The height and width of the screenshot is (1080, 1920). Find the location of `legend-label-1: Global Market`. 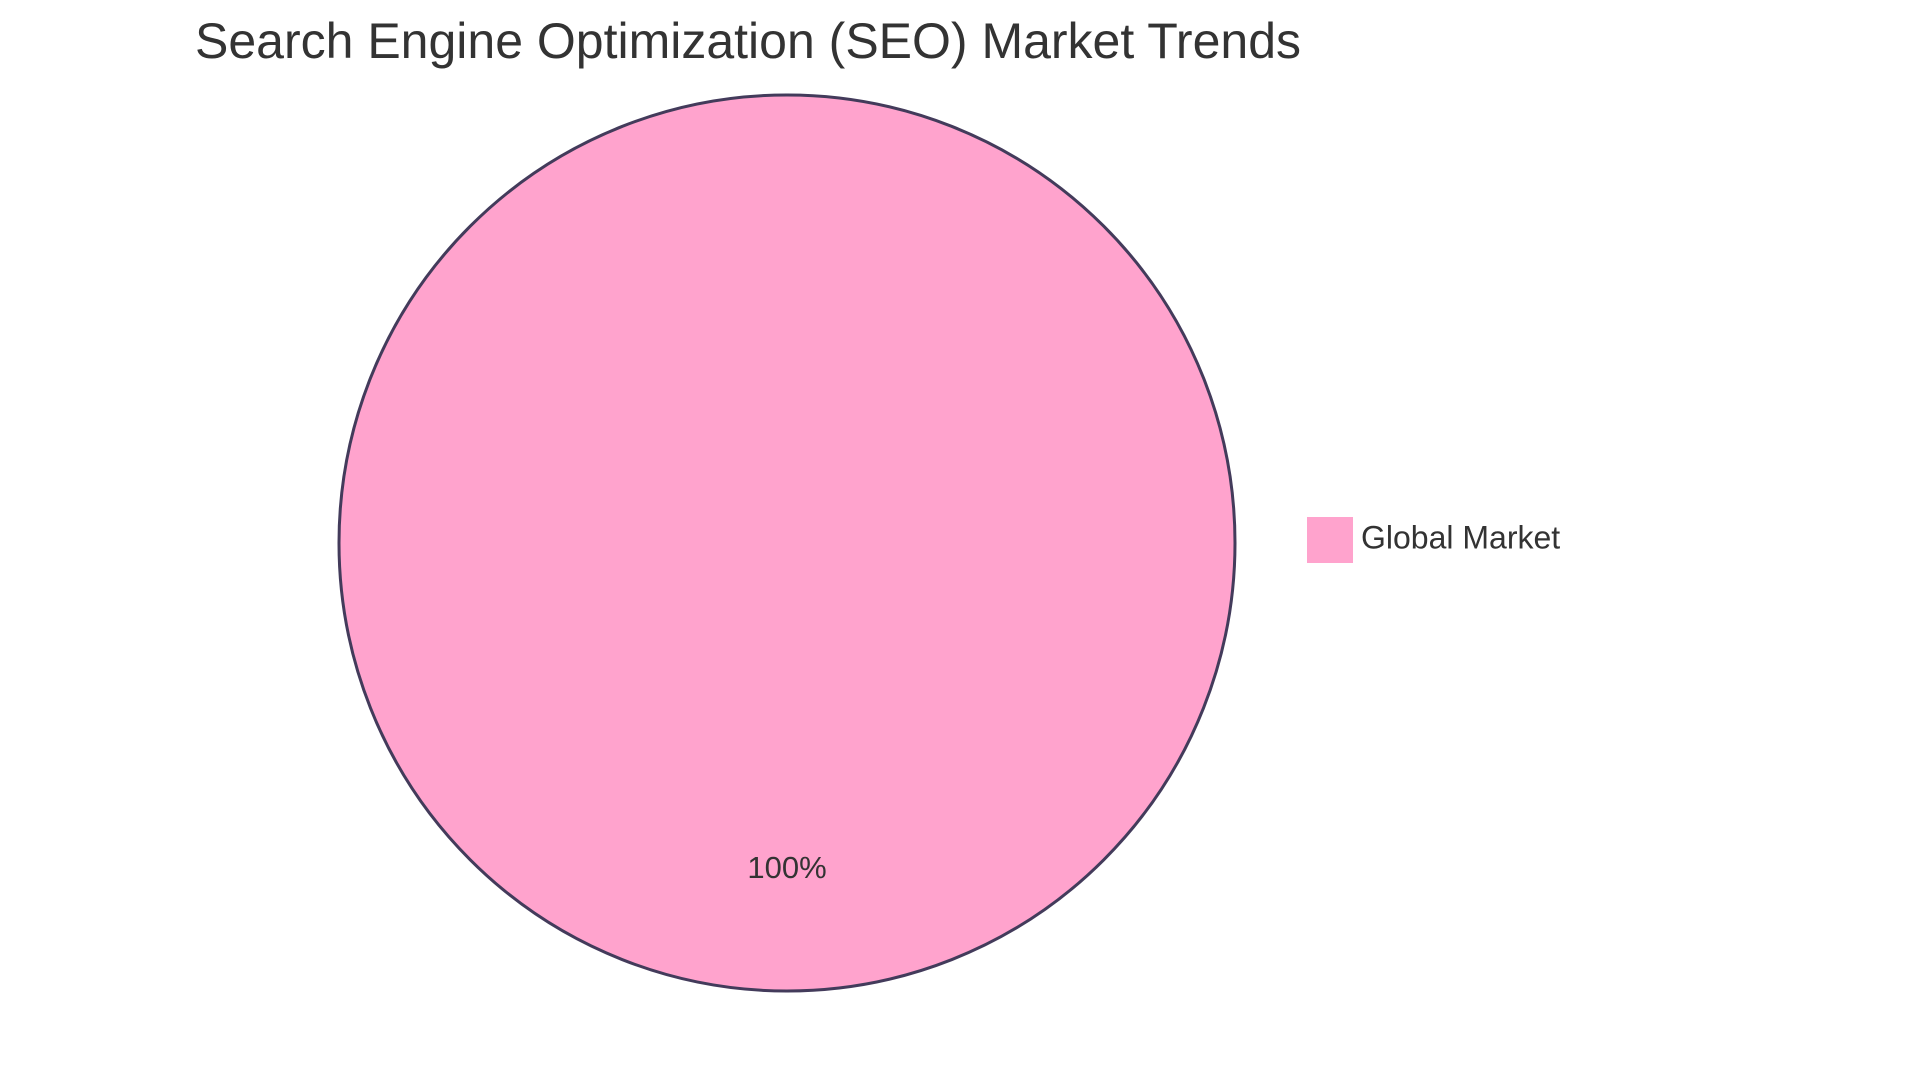

legend-label-1: Global Market is located at coordinates (1460, 537).